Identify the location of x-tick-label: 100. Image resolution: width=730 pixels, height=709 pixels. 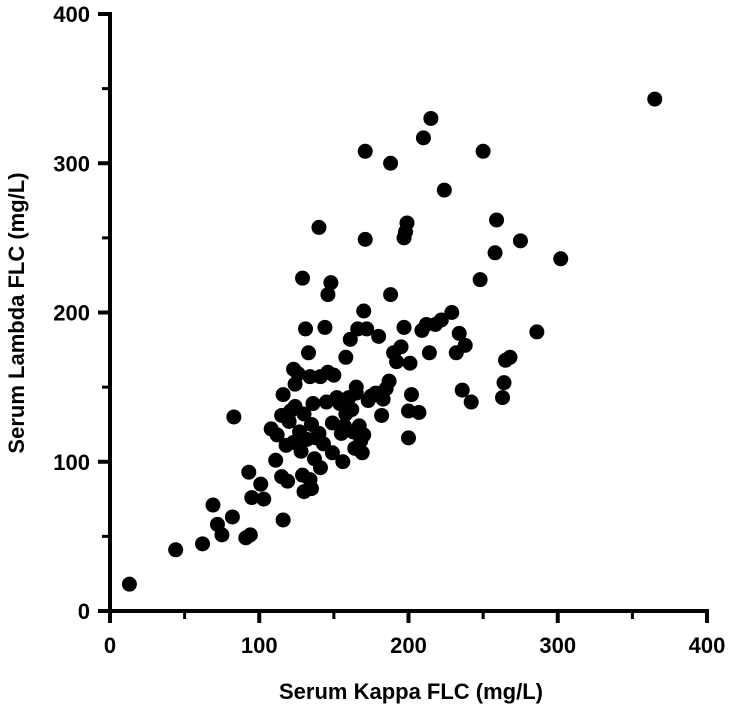
(259, 645).